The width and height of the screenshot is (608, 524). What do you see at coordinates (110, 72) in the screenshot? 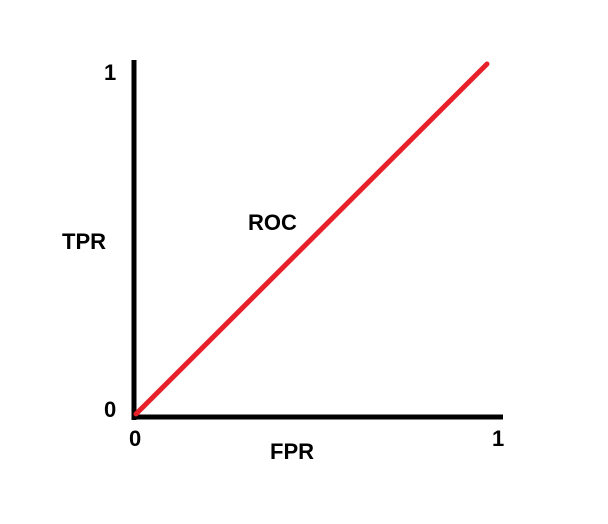
I see `y-tick-label-top: 1` at bounding box center [110, 72].